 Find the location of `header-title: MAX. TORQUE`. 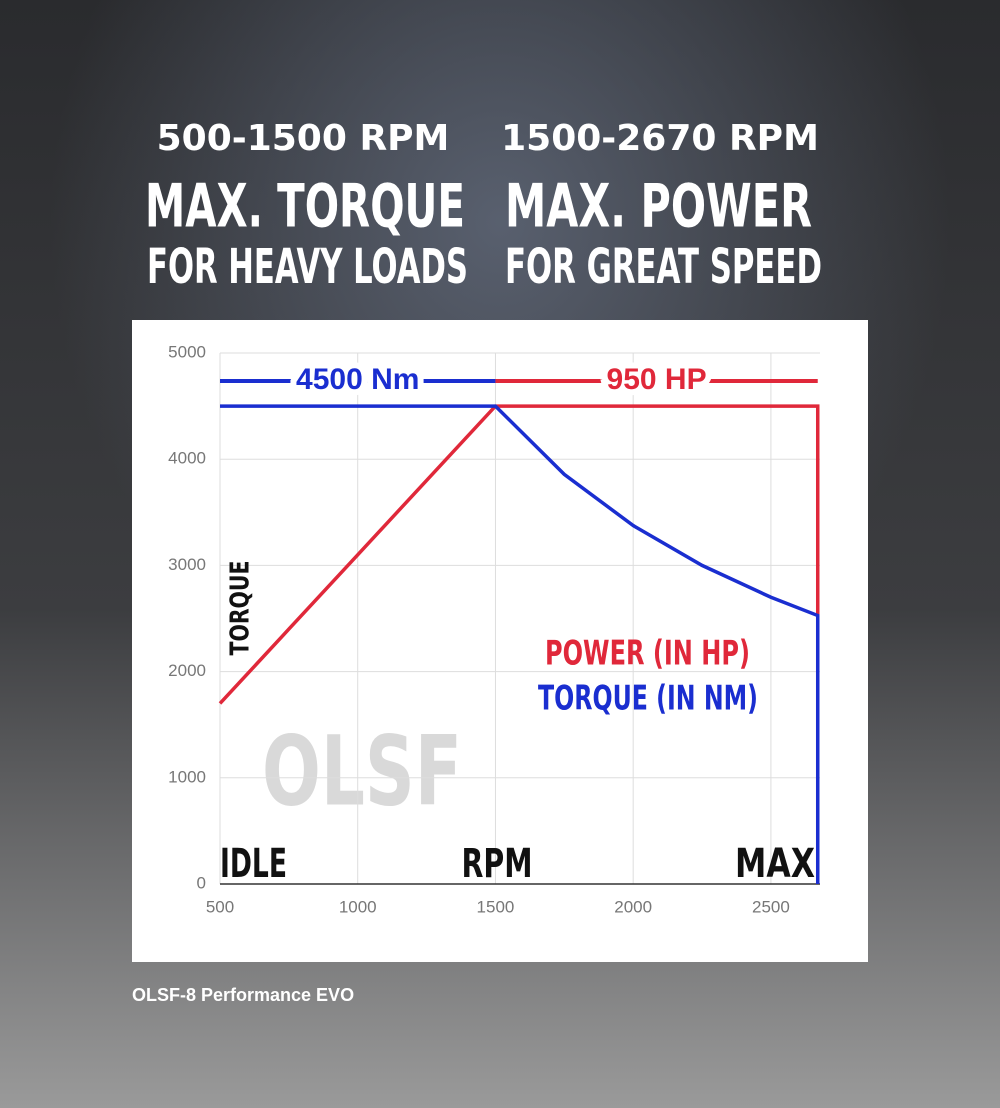

header-title: MAX. TORQUE is located at coordinates (305, 207).